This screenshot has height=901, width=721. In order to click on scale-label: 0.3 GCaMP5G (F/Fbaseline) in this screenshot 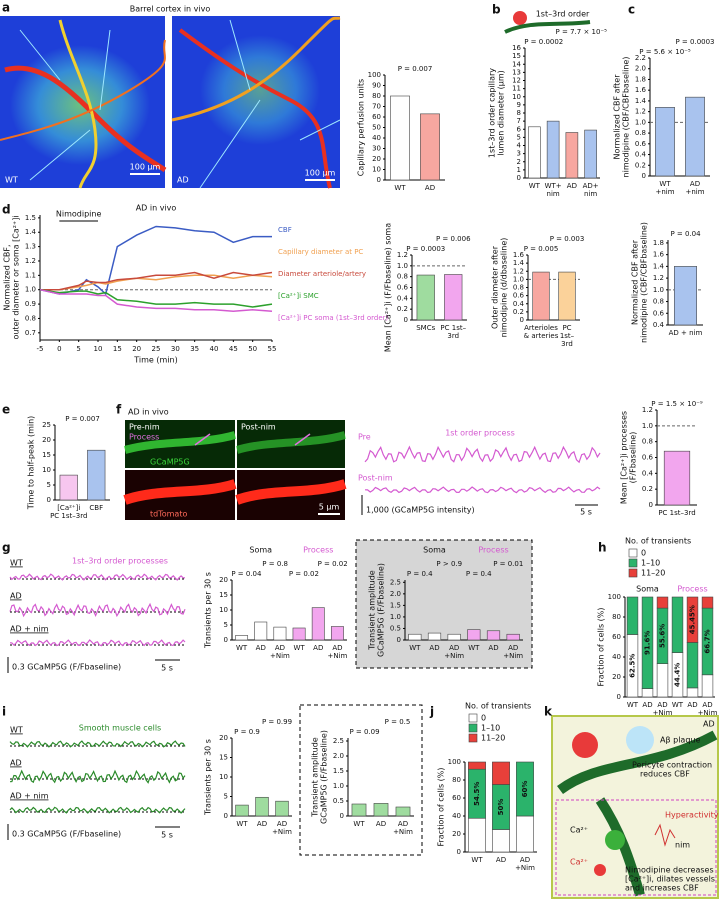, I will do `click(66, 667)`.